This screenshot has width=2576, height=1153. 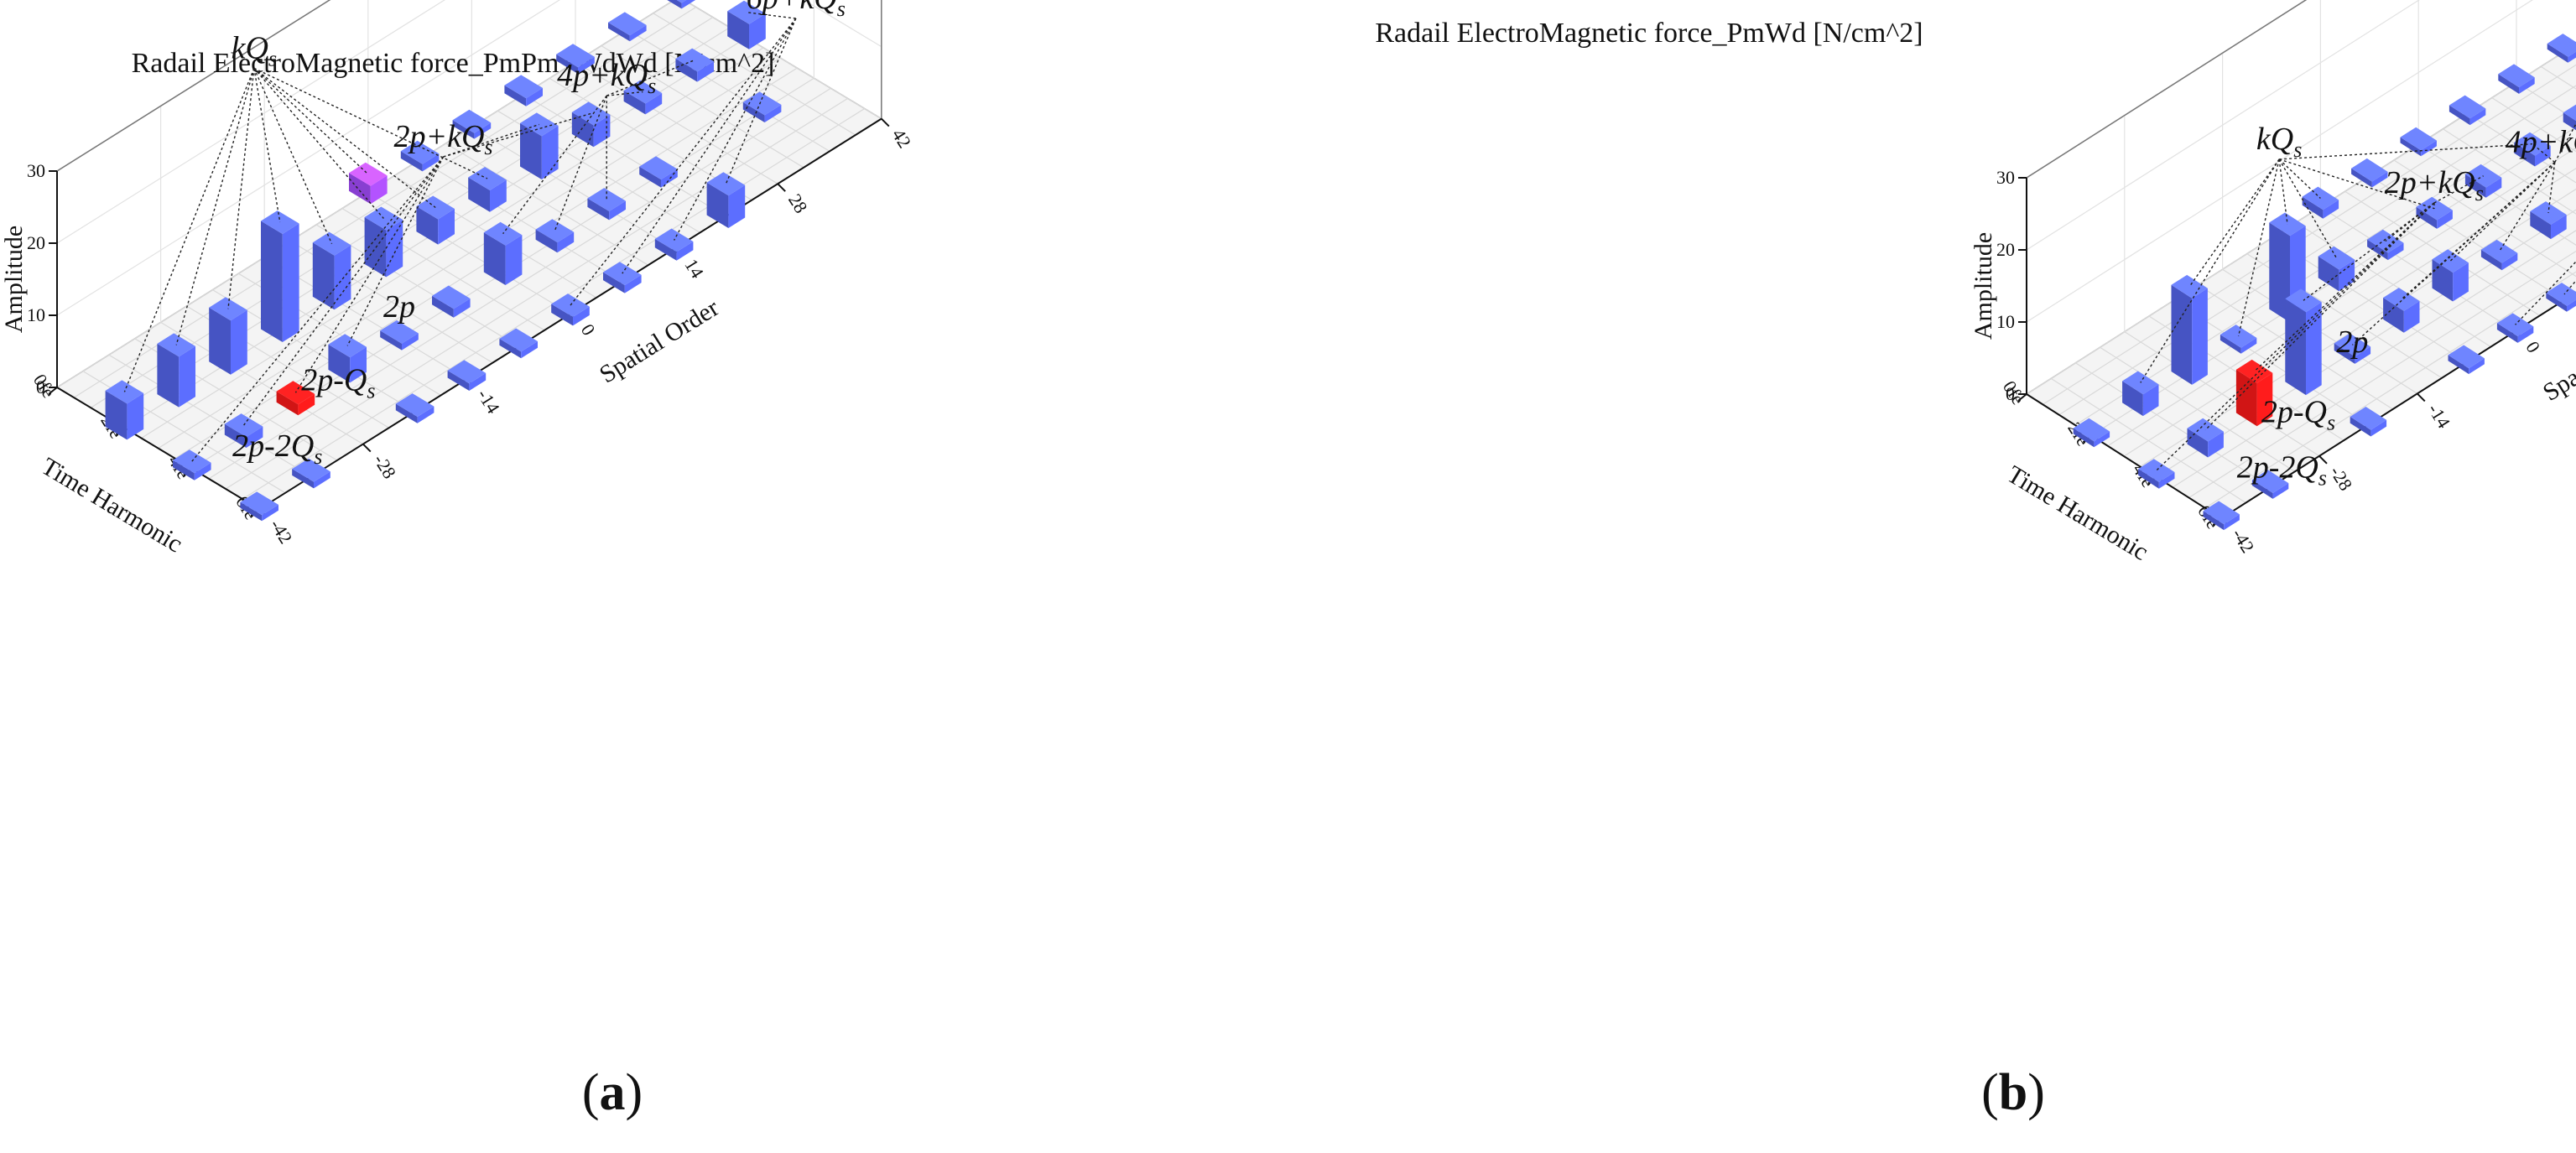 What do you see at coordinates (2439, 416) in the screenshot?
I see `spatial-tick-label: -14` at bounding box center [2439, 416].